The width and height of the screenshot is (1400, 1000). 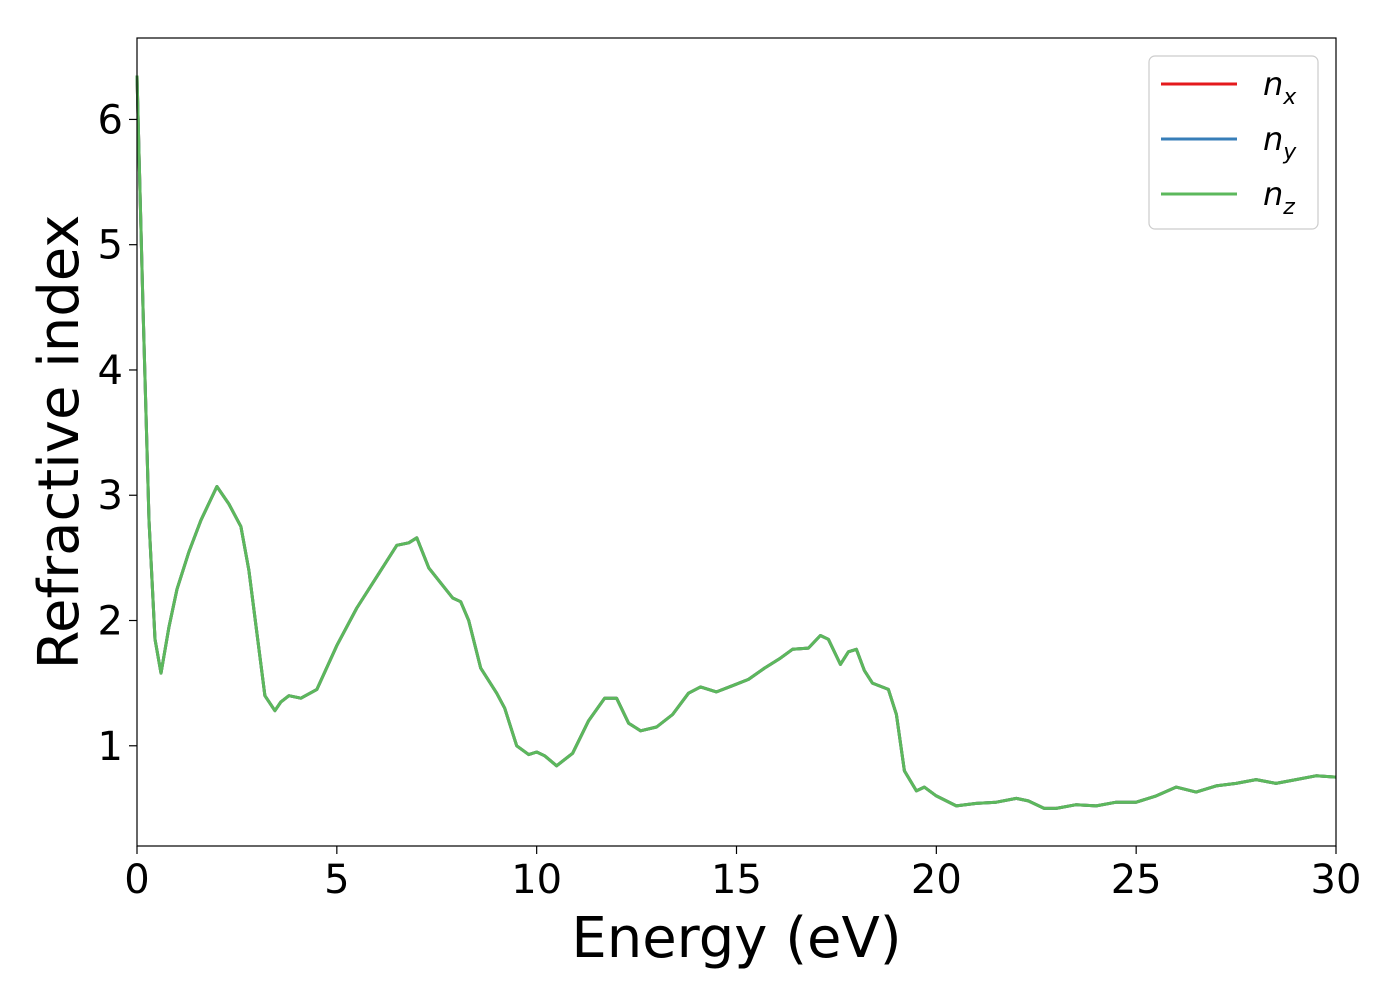 I want to click on y-axis-label: Refractive index, so click(x=59, y=442).